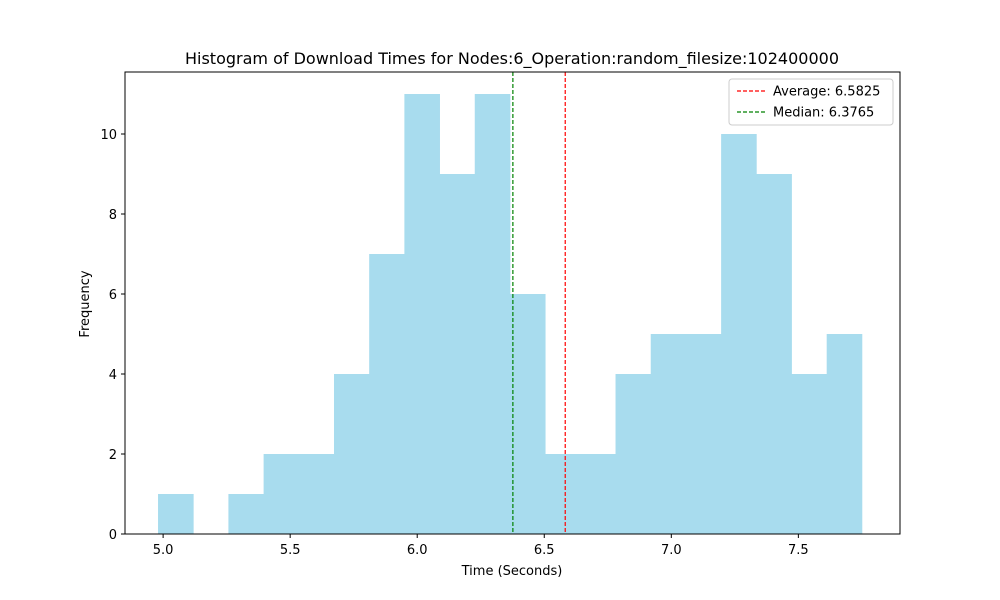 The height and width of the screenshot is (600, 1000). What do you see at coordinates (113, 455) in the screenshot?
I see `y-tick-label: 2` at bounding box center [113, 455].